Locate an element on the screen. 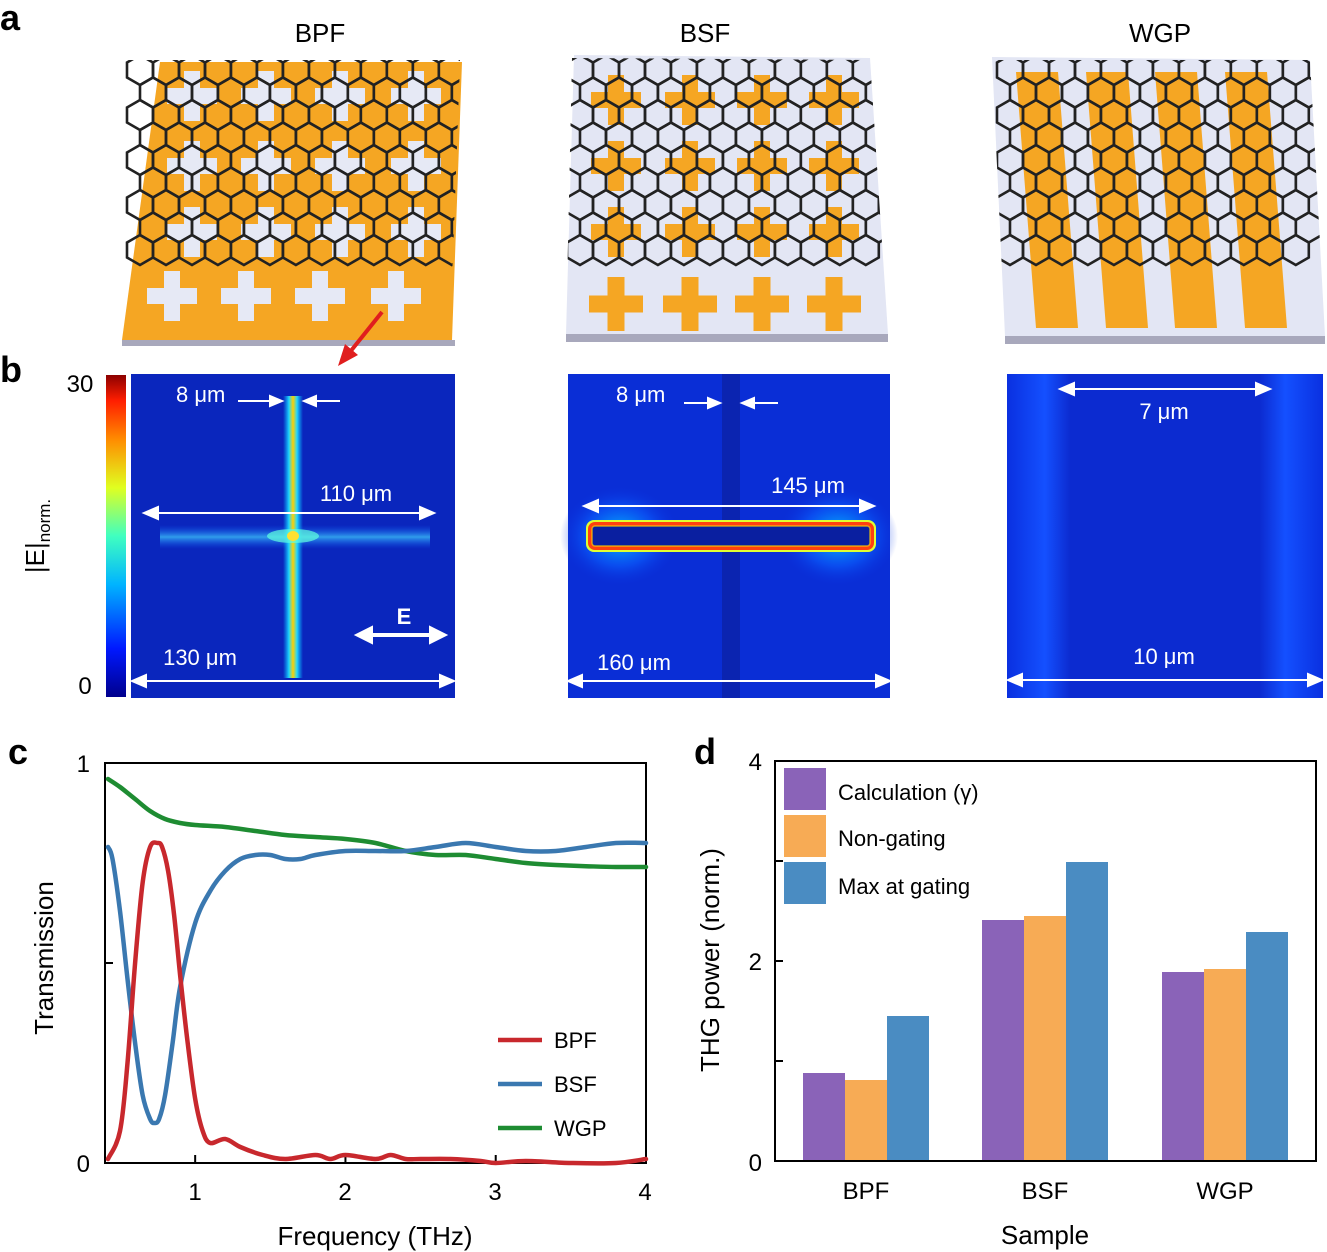 This screenshot has width=1327, height=1252. c-ytick-0: 0 is located at coordinates (83, 1164).